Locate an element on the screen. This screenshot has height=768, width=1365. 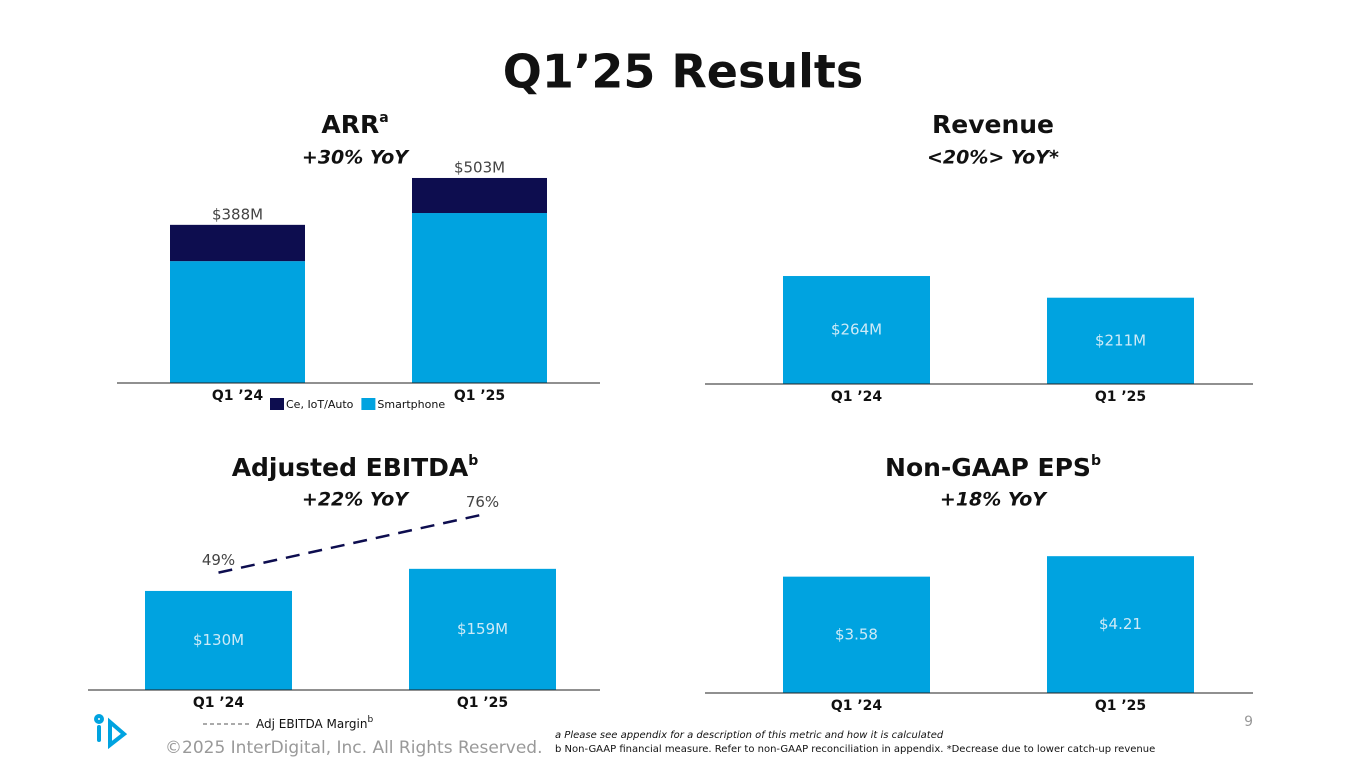
chart-subtitle: +22% YoY is located at coordinates (356, 500).